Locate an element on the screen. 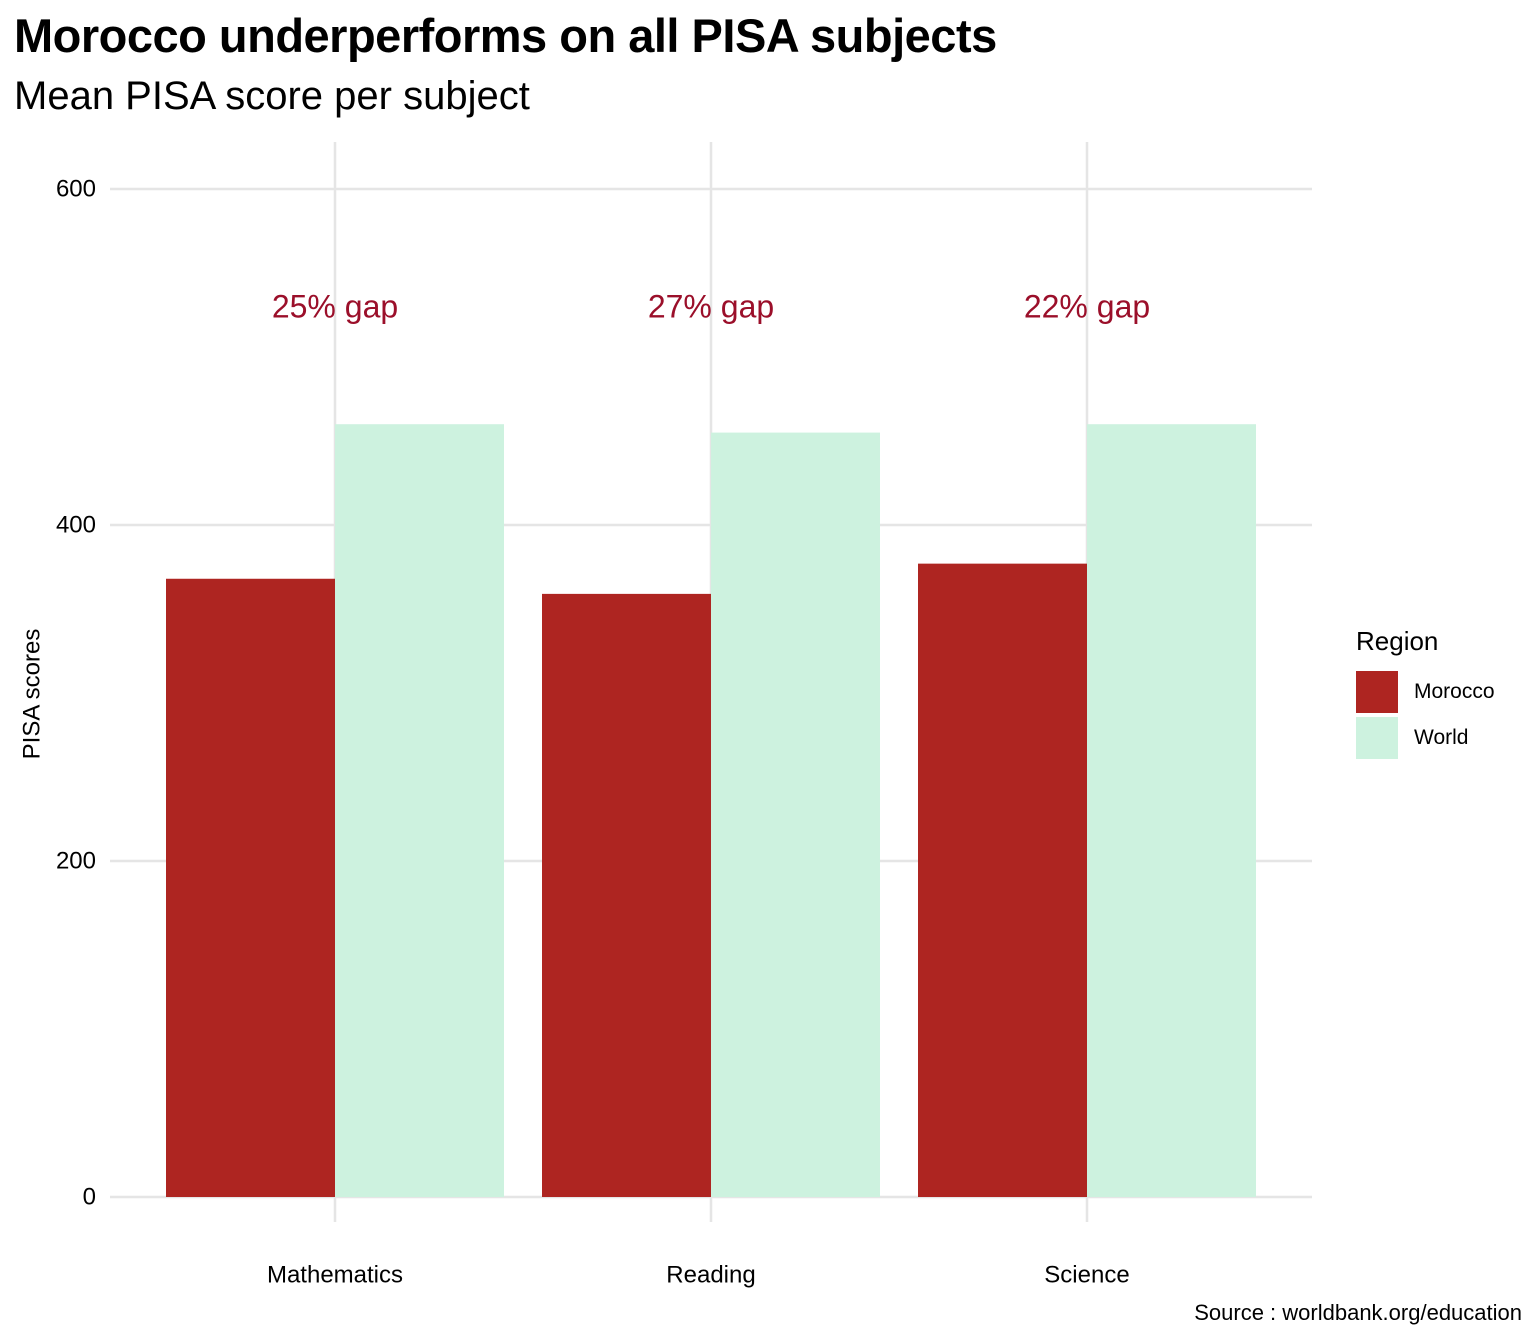 This screenshot has width=1536, height=1344. legend-label-world: World is located at coordinates (1441, 737).